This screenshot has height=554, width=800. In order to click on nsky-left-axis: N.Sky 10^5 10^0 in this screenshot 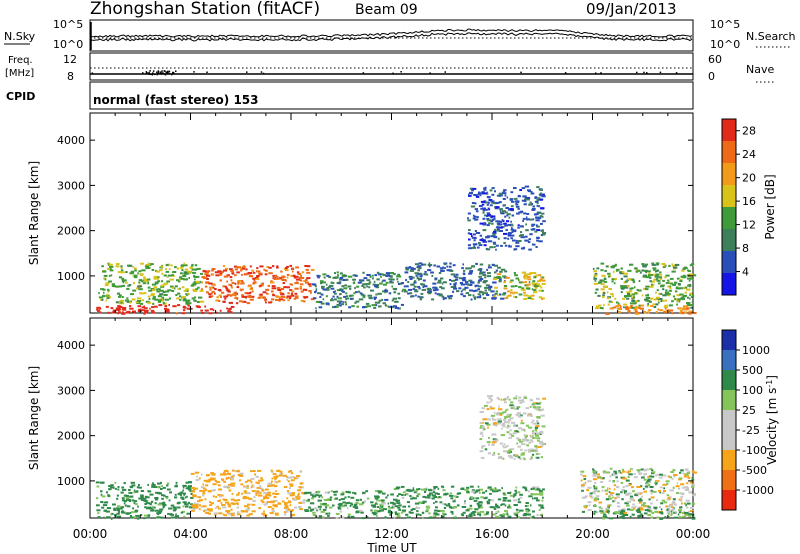, I will do `click(43, 34)`.